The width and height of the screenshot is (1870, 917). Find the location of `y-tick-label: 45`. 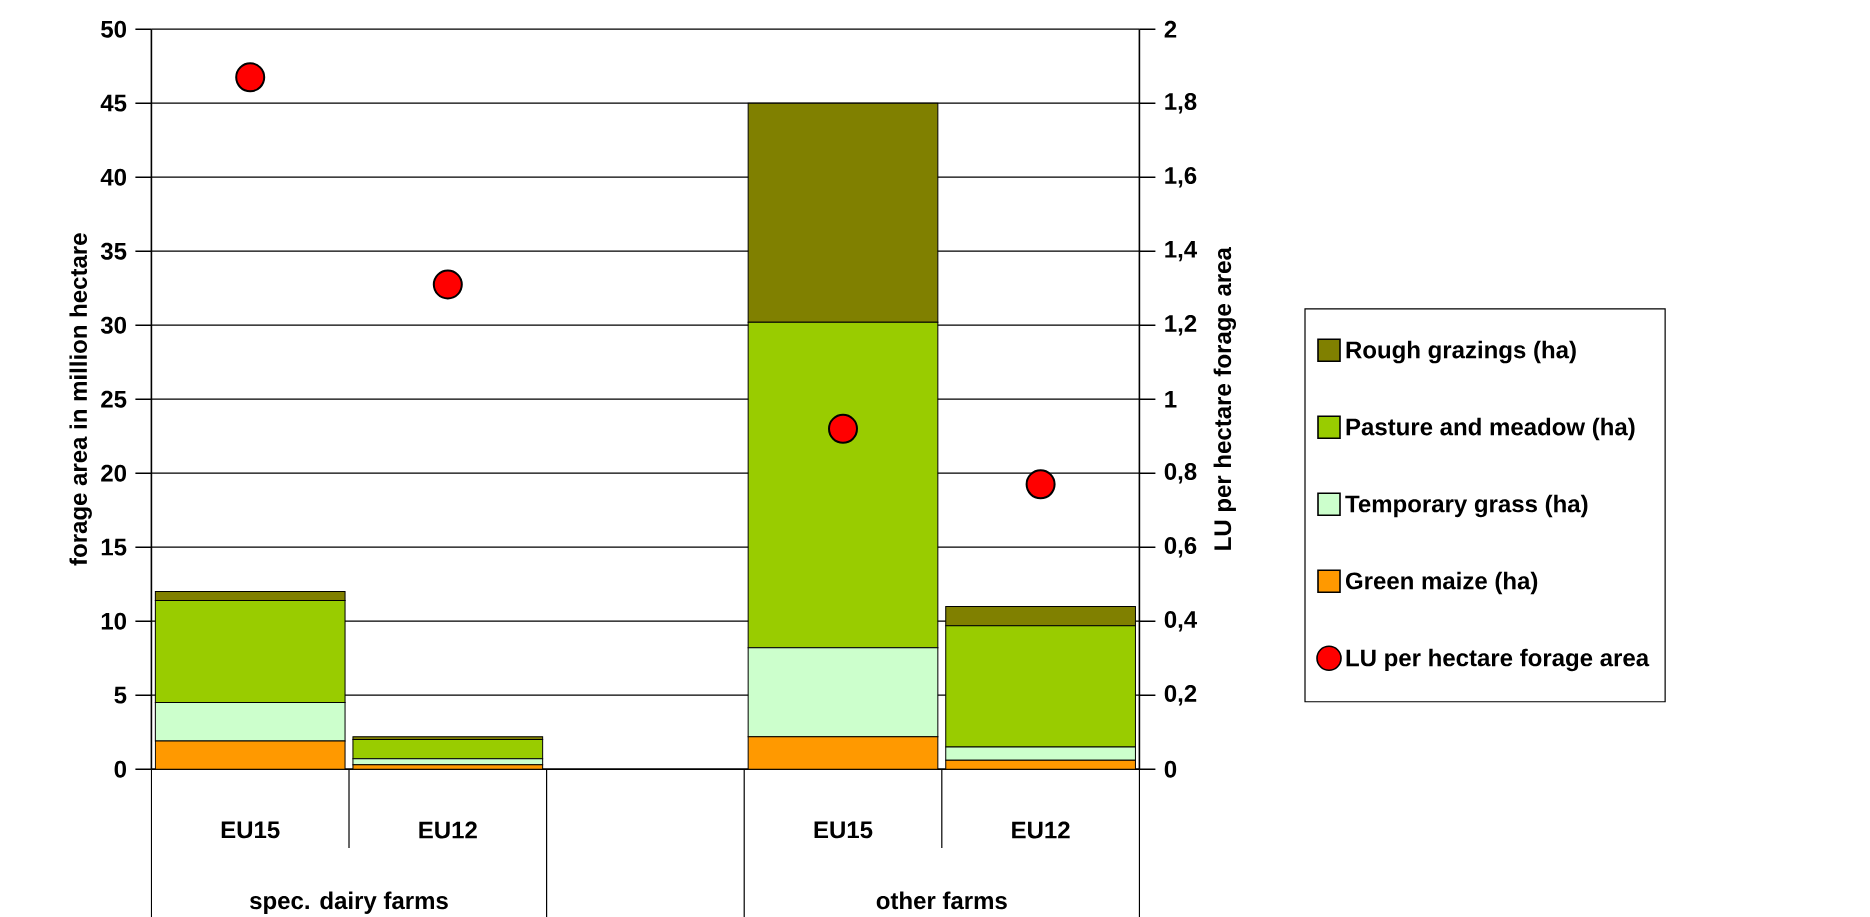

y-tick-label: 45 is located at coordinates (113, 103).